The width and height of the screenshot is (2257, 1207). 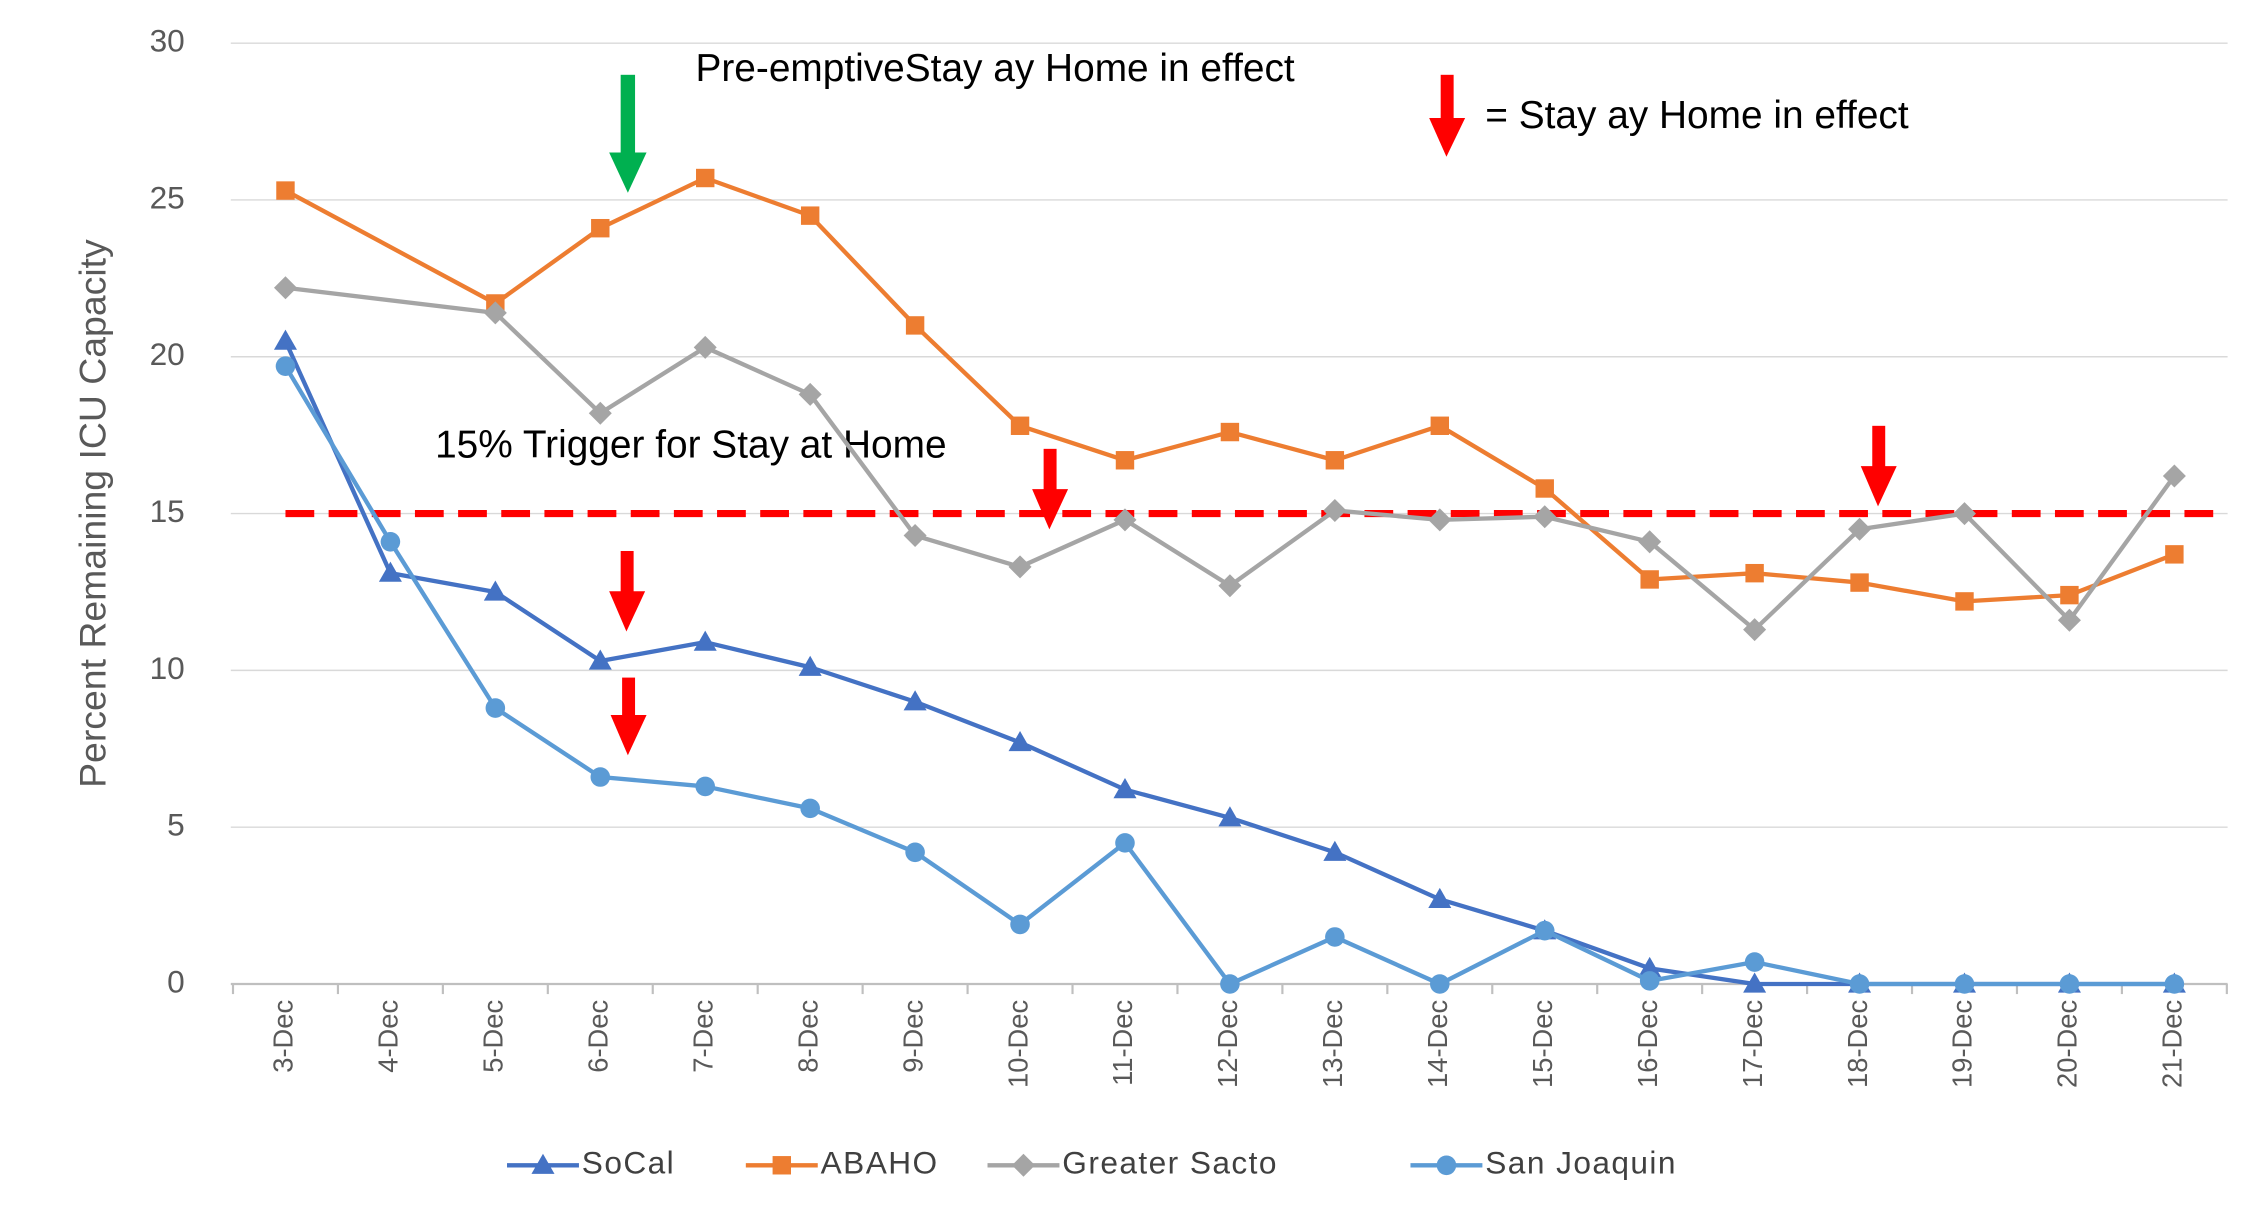 What do you see at coordinates (1962, 1044) in the screenshot?
I see `x-tick-label: 19-Dec` at bounding box center [1962, 1044].